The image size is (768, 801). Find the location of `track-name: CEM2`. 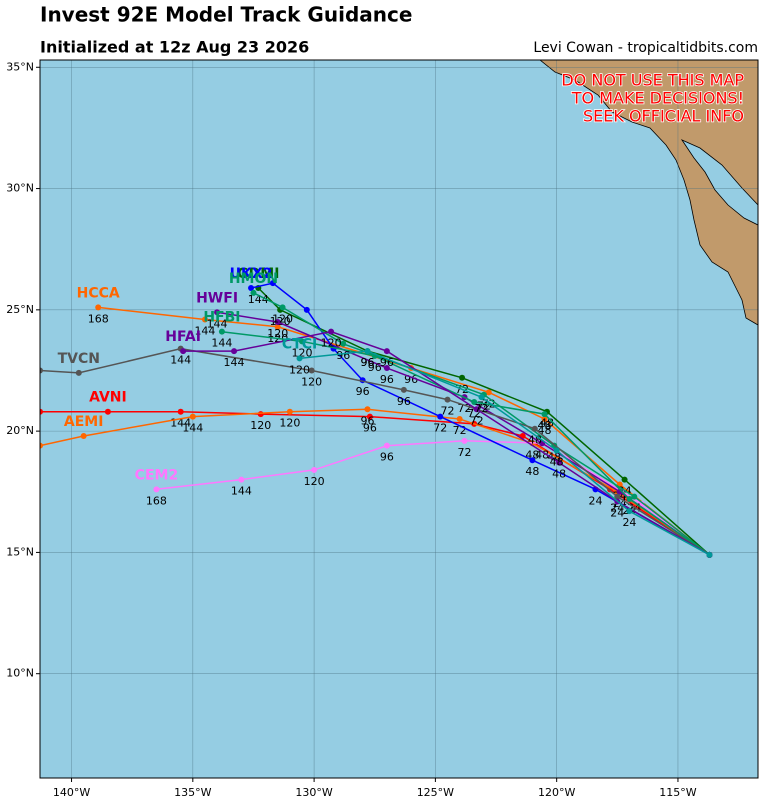

track-name: CEM2 is located at coordinates (157, 475).